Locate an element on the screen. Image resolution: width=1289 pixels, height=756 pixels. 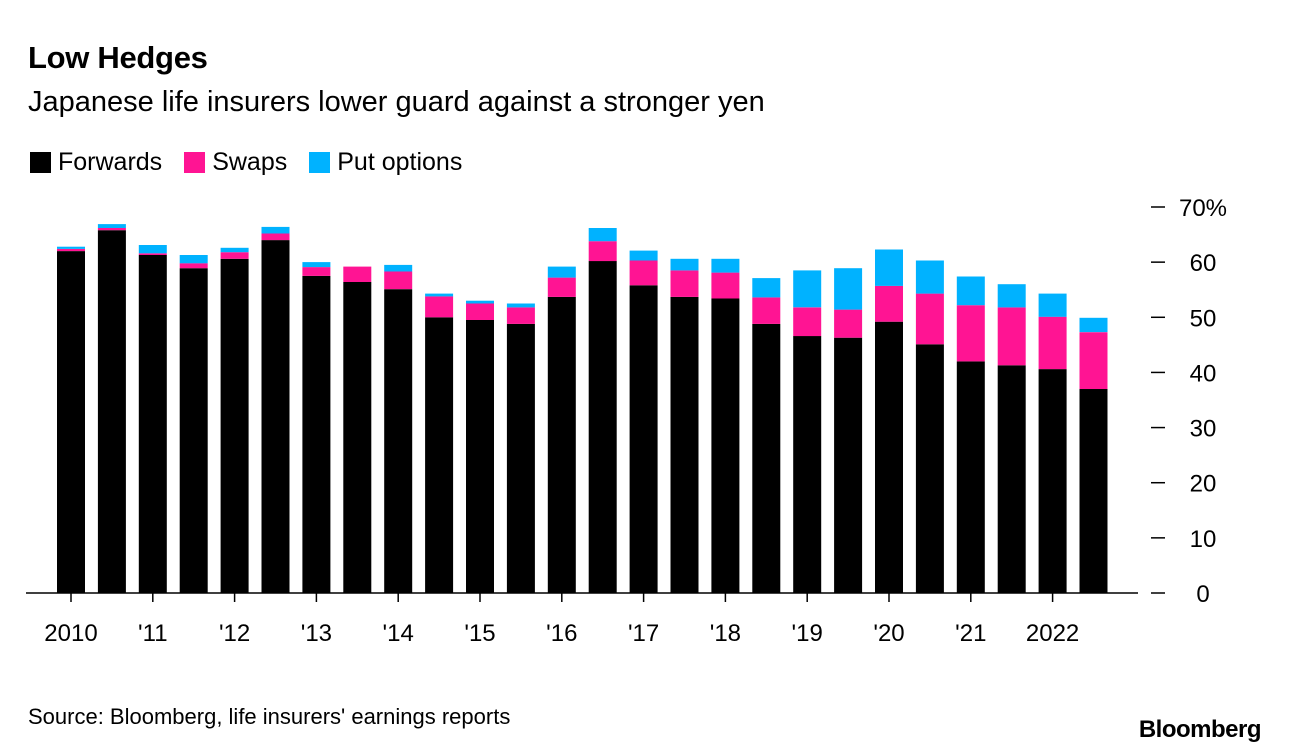
x-tick-label-10: '20 is located at coordinates (888, 633).